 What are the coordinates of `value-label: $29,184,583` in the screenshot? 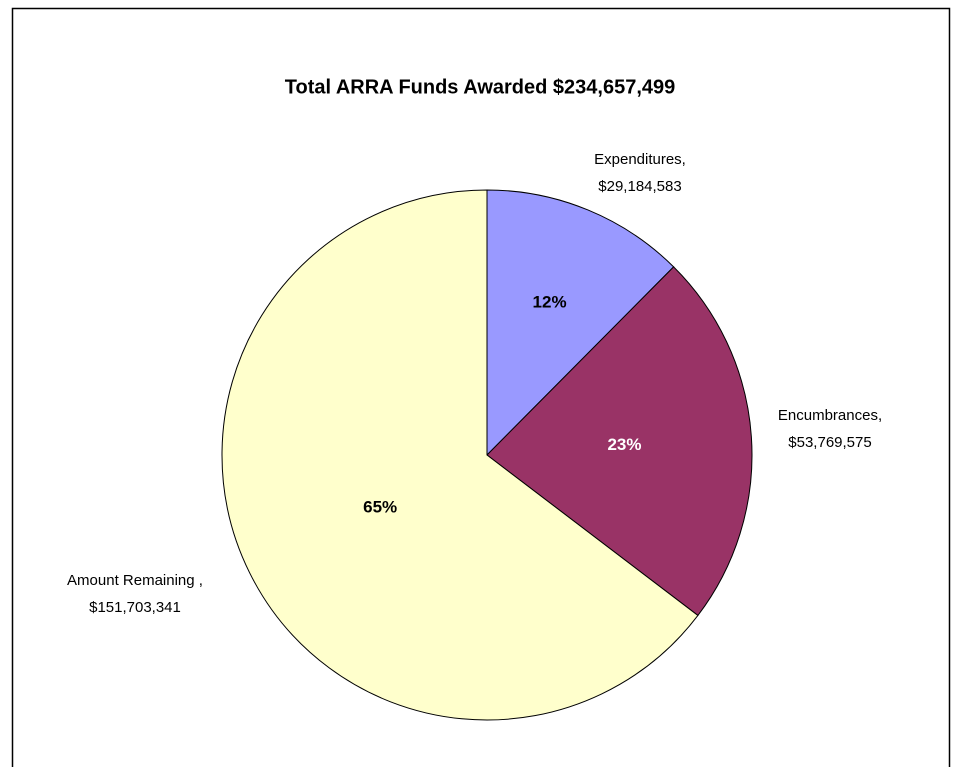 It's located at (639, 186).